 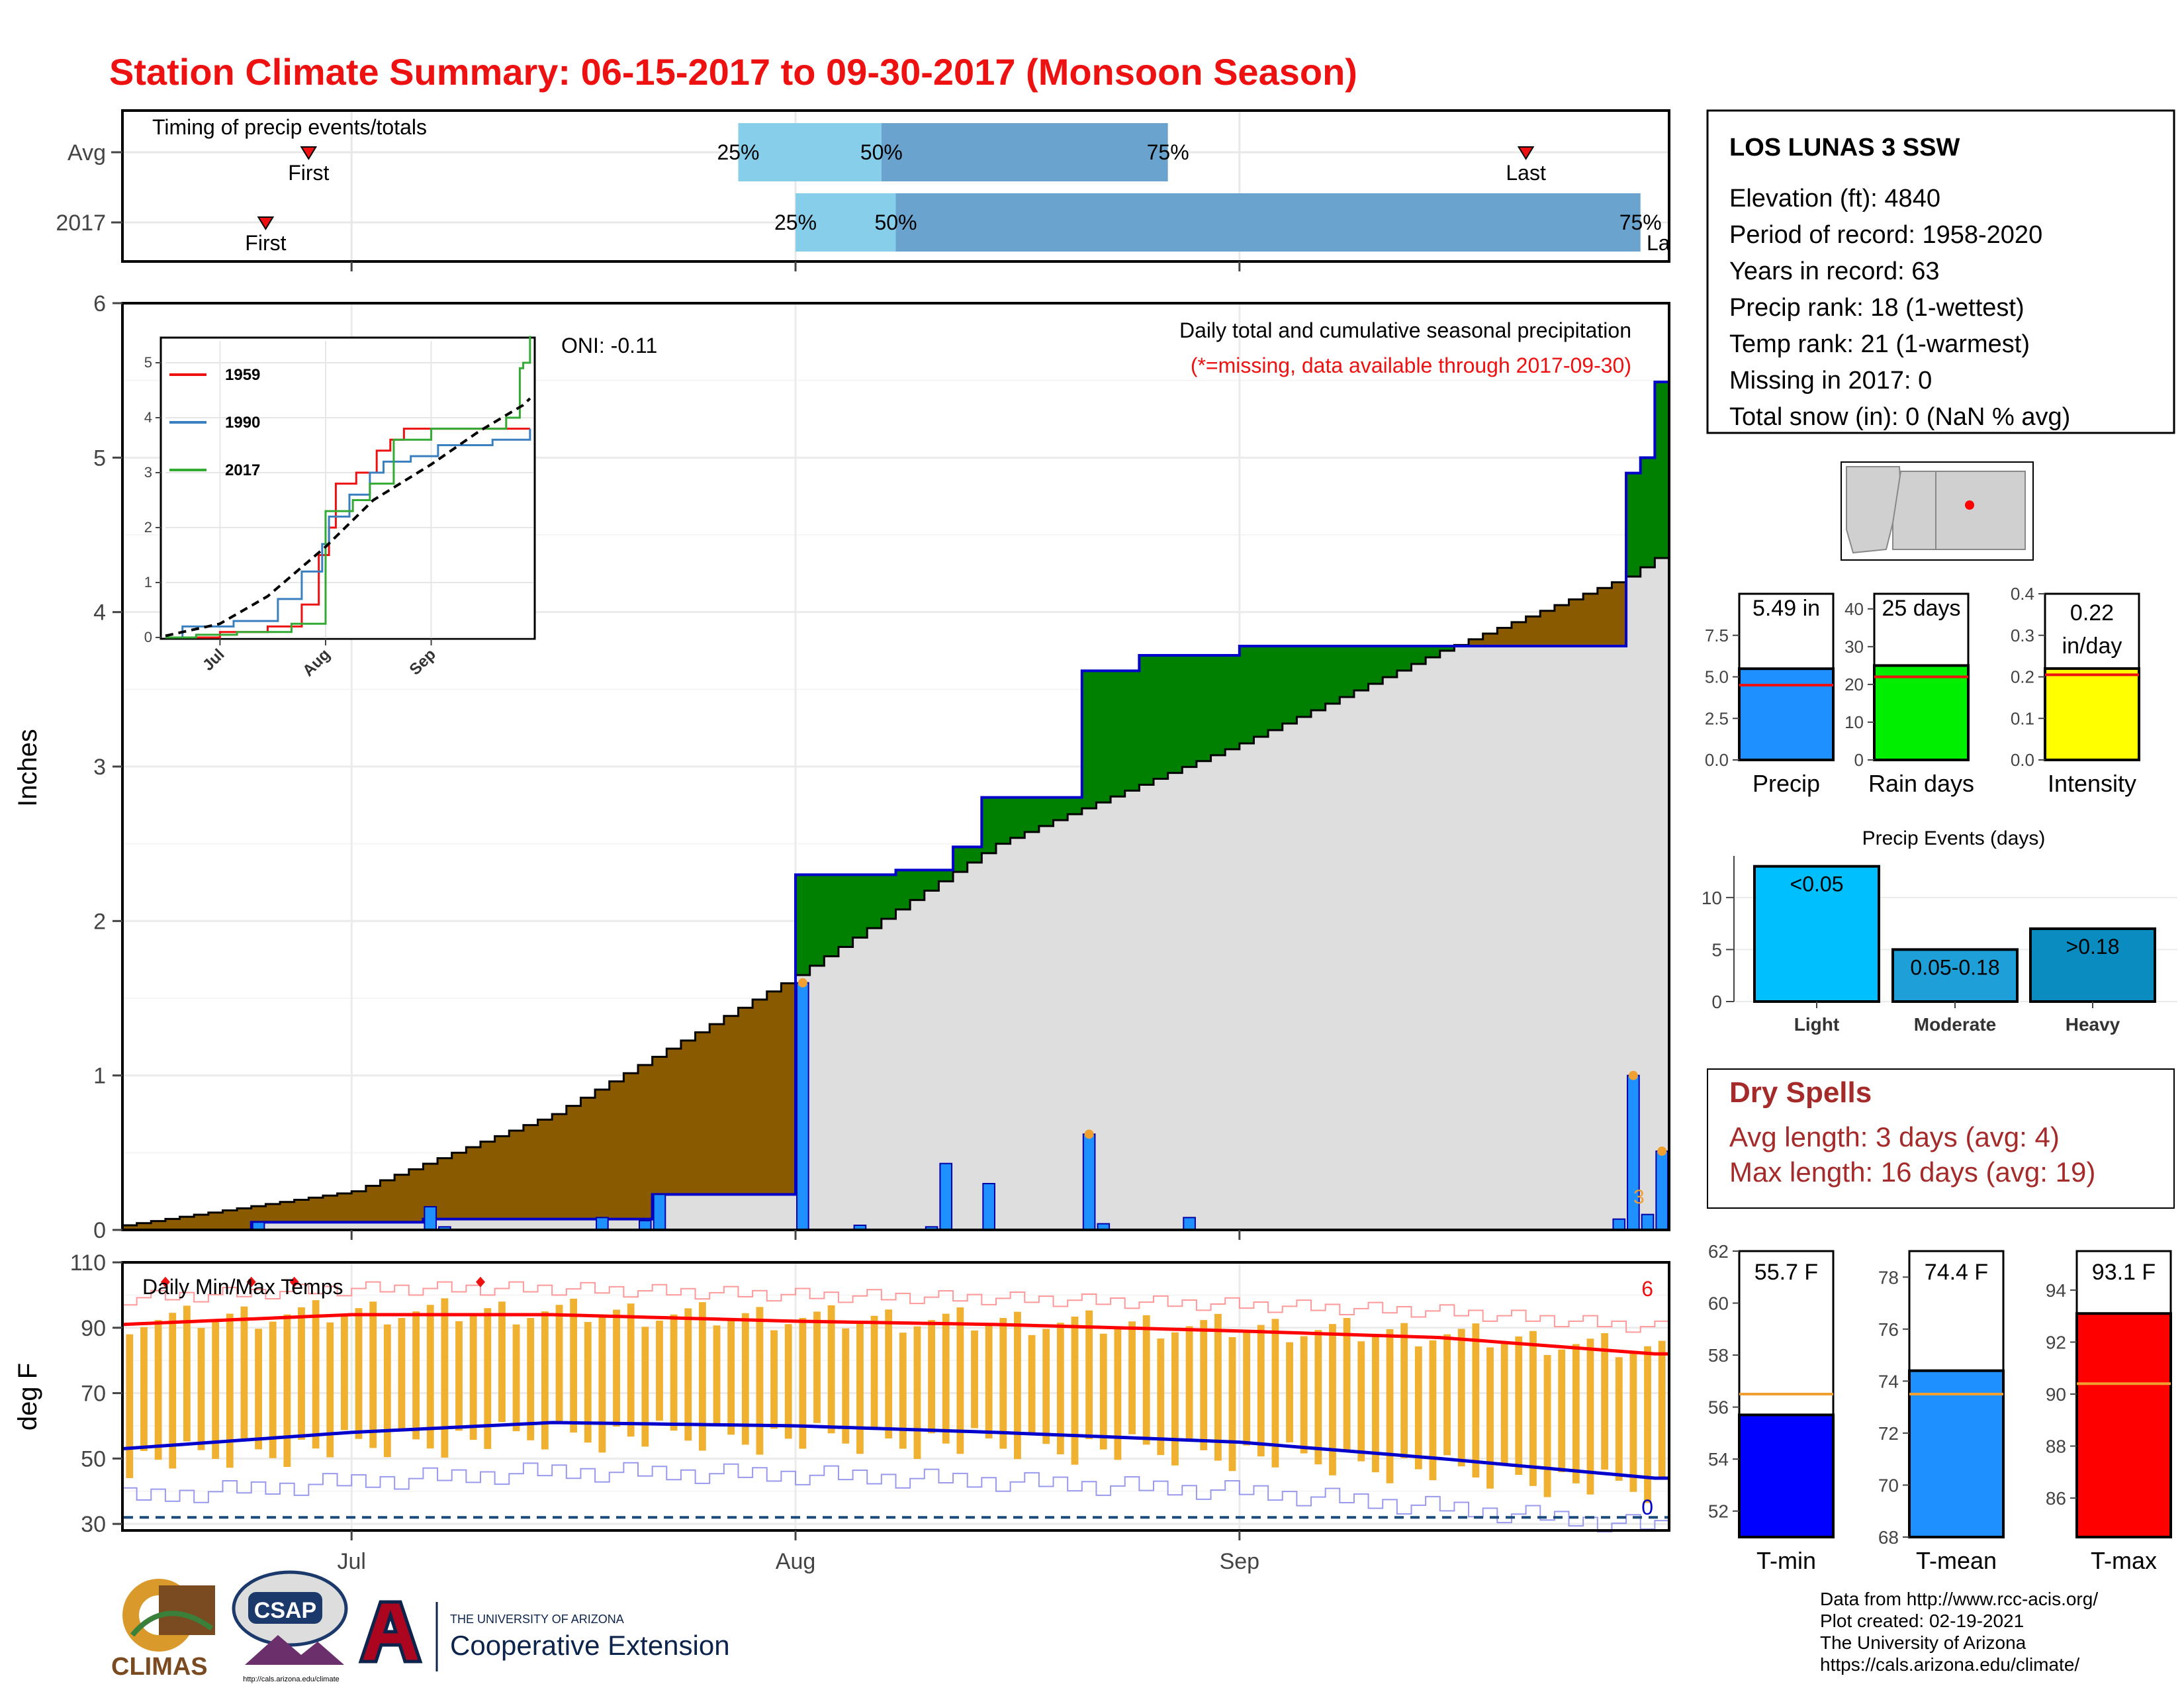 What do you see at coordinates (148, 637) in the screenshot?
I see `inset-y-tick-label: 0` at bounding box center [148, 637].